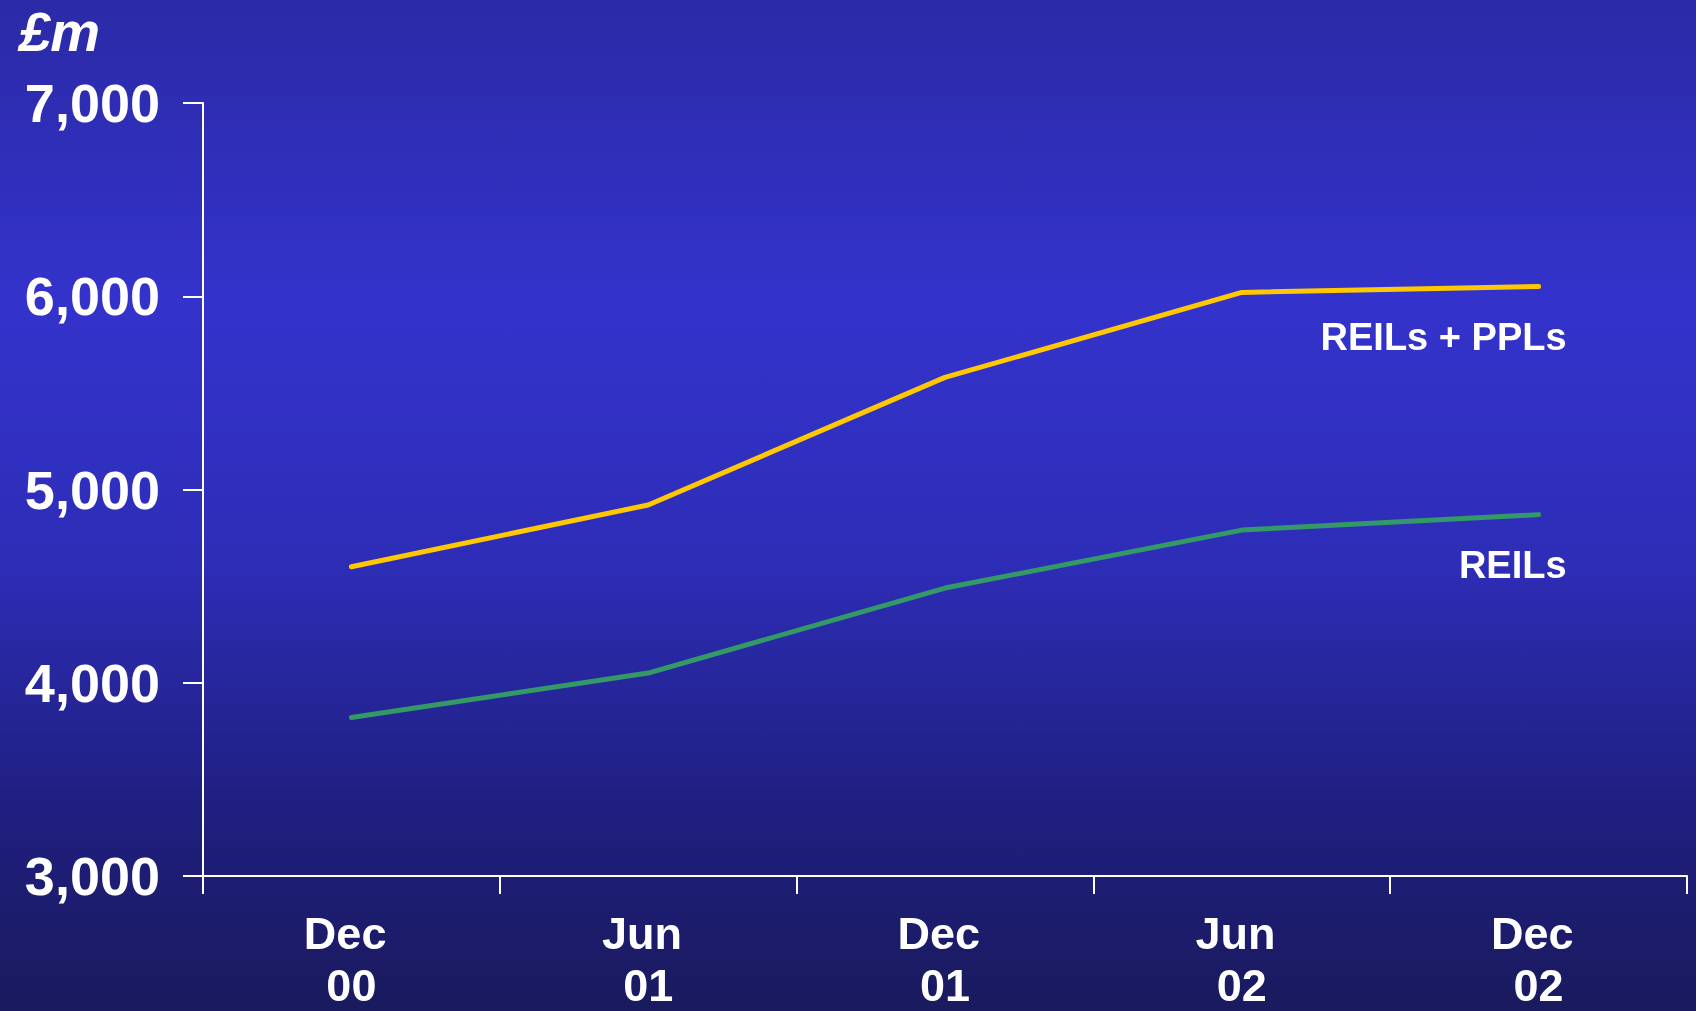 The height and width of the screenshot is (1011, 1696). I want to click on x-tick-label: Jun 01, so click(648, 959).